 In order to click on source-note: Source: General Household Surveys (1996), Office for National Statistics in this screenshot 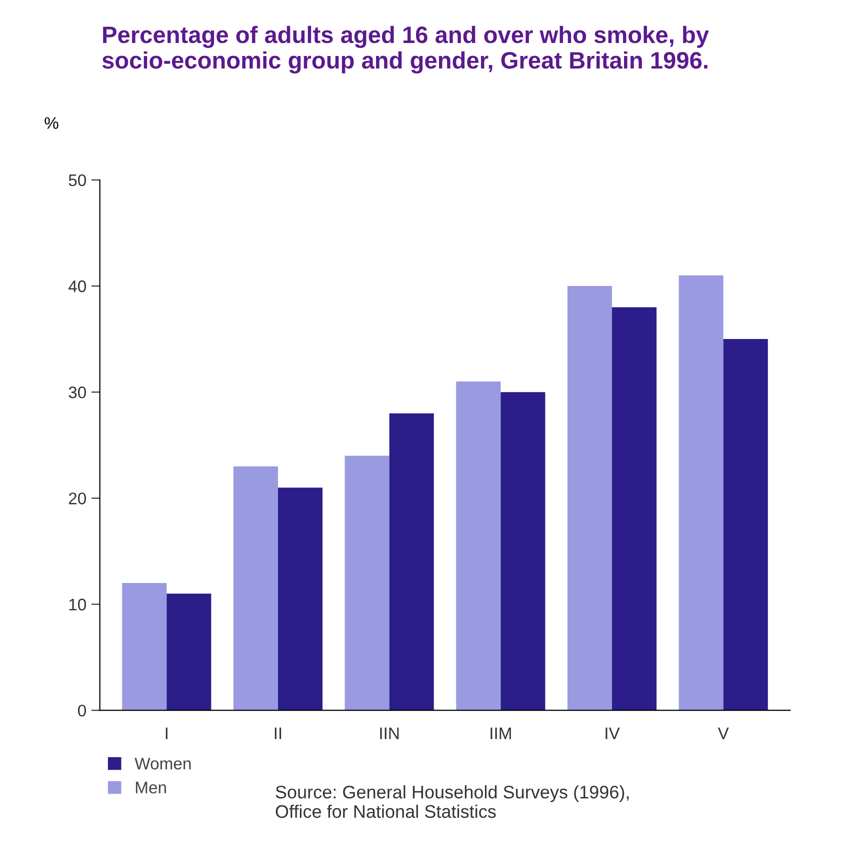, I will do `click(452, 801)`.